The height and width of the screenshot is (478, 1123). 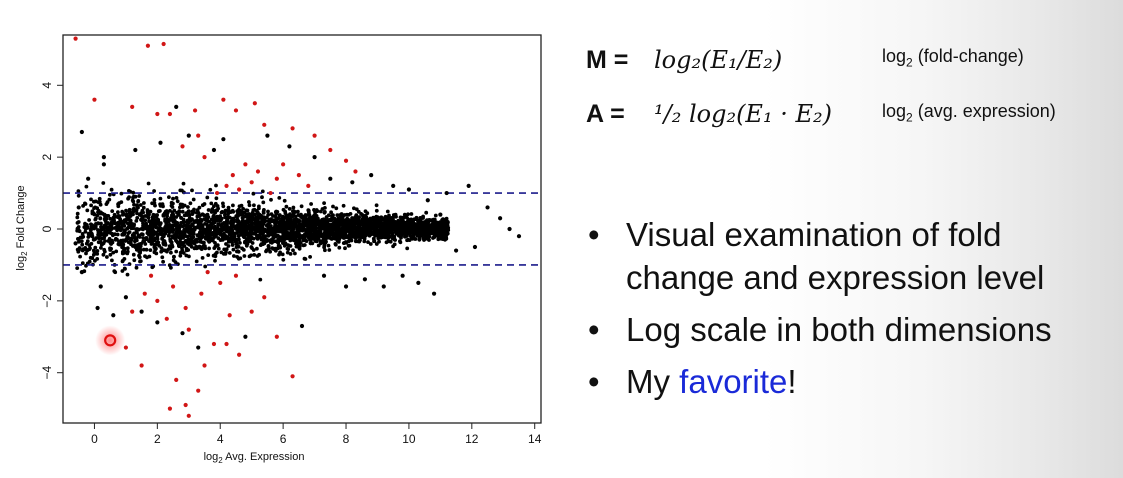 I want to click on equation-a: A = ¹/₂ log₂(E₁ · E₂), so click(x=709, y=114).